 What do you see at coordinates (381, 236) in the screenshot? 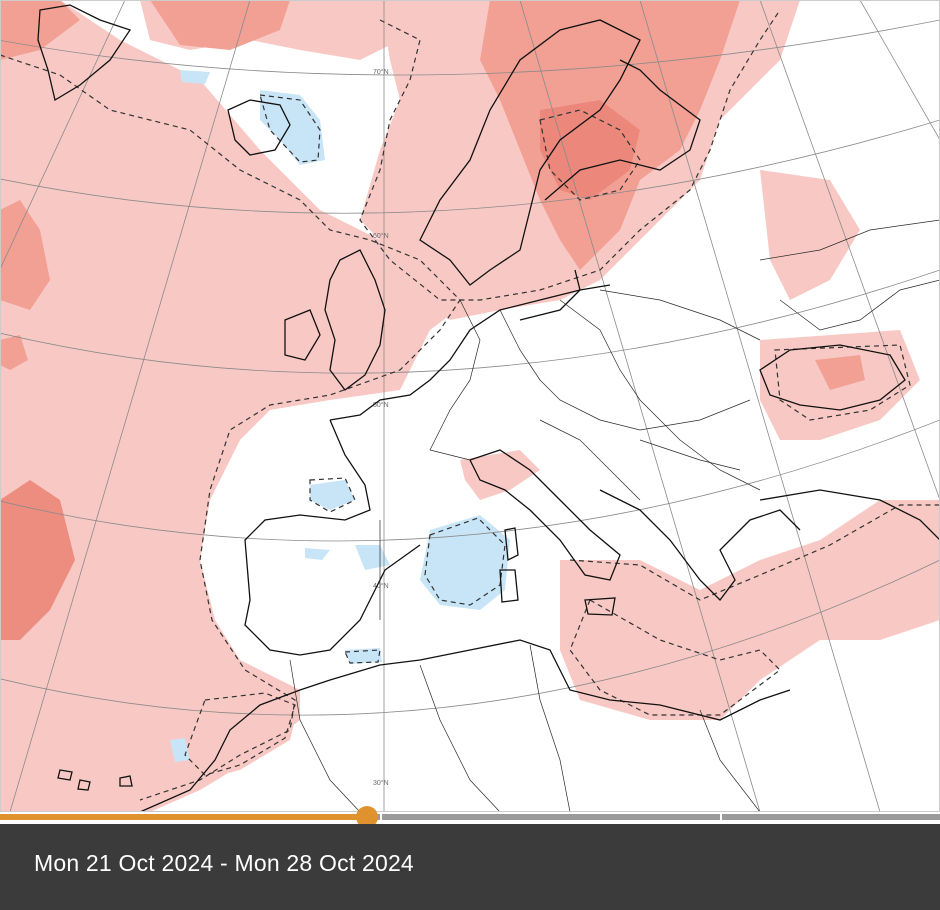
I see `lat-label-60: 60°N` at bounding box center [381, 236].